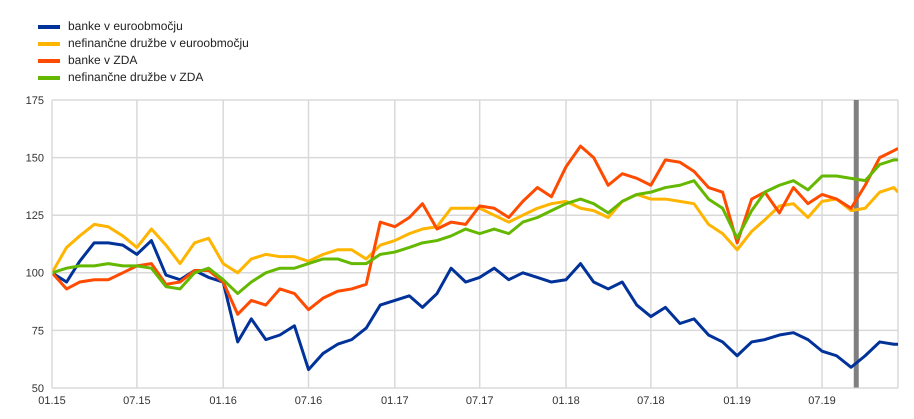 This screenshot has width=914, height=419. Describe the element at coordinates (308, 400) in the screenshot. I see `x-tick-label: 07.16` at that location.